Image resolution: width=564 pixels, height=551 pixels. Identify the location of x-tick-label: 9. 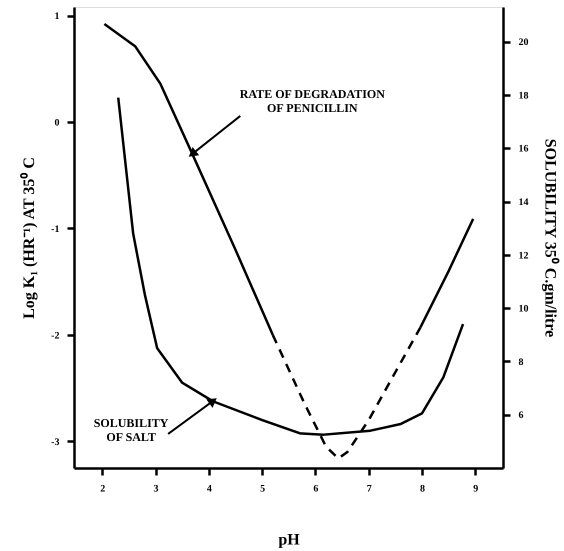
(475, 489).